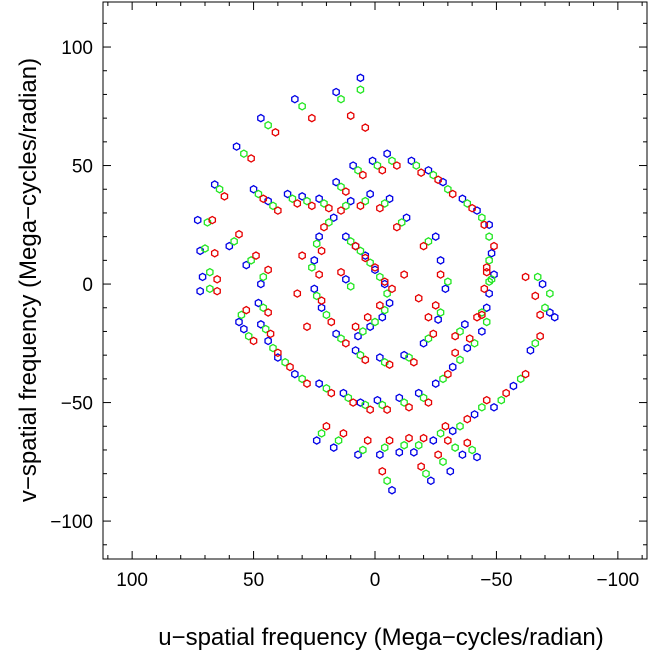 This screenshot has width=652, height=660. I want to click on x-tick-label: 100, so click(132, 580).